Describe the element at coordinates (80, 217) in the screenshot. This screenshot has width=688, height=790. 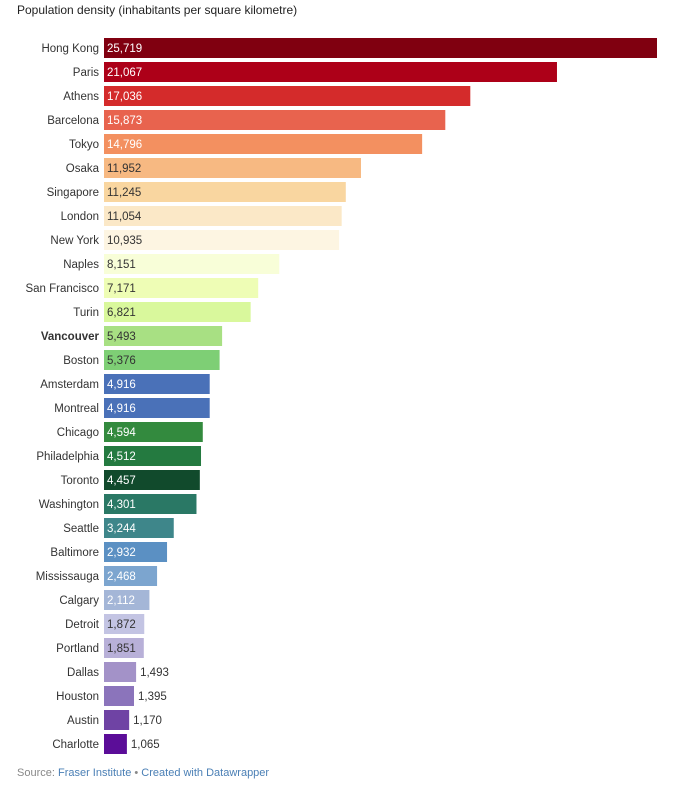
I see `category-label: London` at that location.